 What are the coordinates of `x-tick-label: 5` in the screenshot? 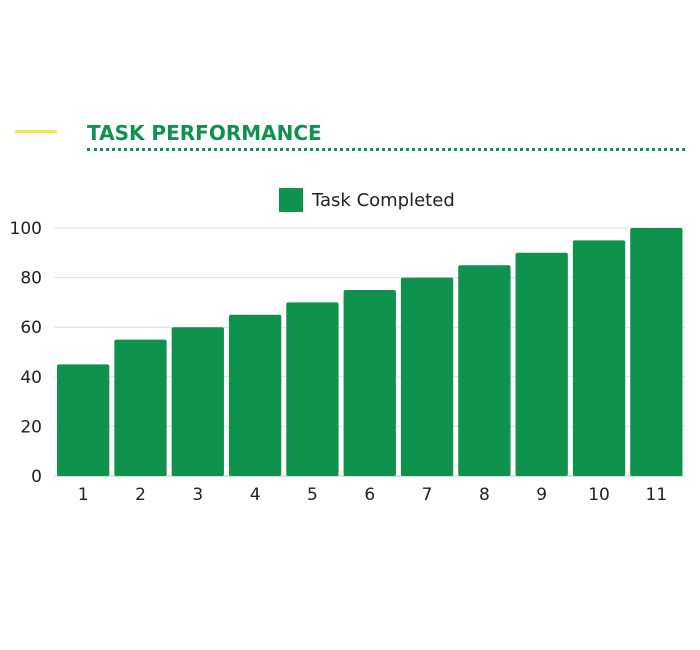 It's located at (312, 495).